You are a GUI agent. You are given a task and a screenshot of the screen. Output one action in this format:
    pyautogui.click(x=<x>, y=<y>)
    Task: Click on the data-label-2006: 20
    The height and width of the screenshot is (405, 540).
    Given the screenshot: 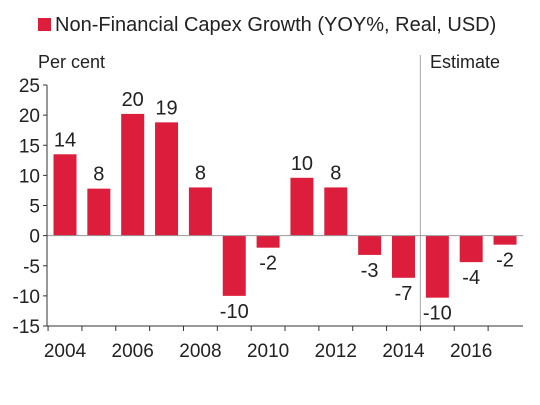 What is the action you would take?
    pyautogui.click(x=133, y=100)
    